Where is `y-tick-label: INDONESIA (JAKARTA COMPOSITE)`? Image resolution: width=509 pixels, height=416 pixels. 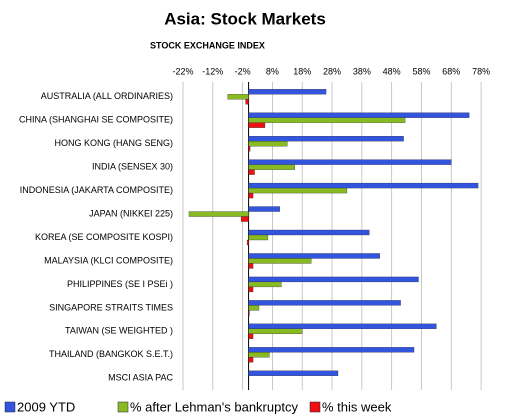
y-tick-label: INDONESIA (JAKARTA COMPOSITE) is located at coordinates (96, 190).